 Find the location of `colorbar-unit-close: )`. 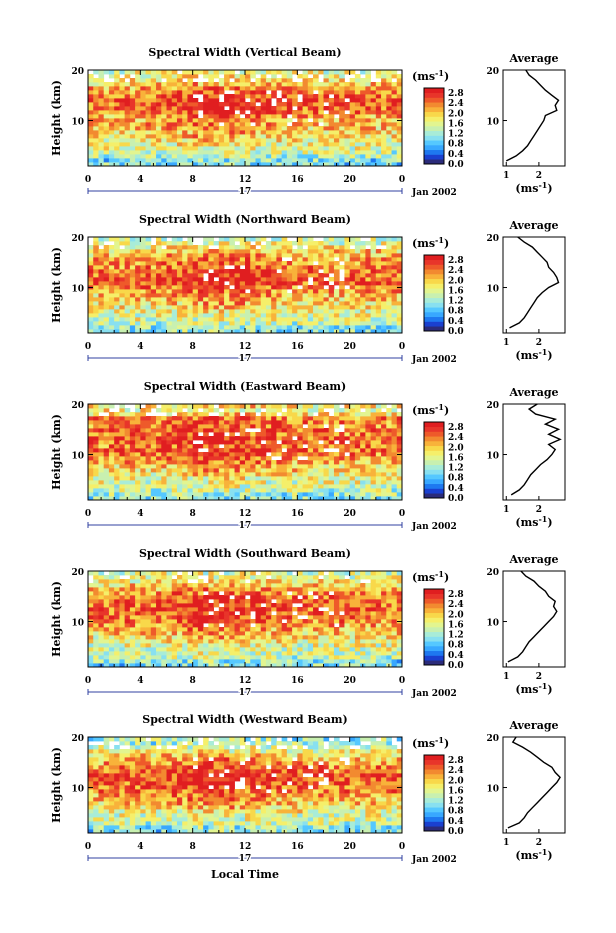

colorbar-unit-close: ) is located at coordinates (446, 76).